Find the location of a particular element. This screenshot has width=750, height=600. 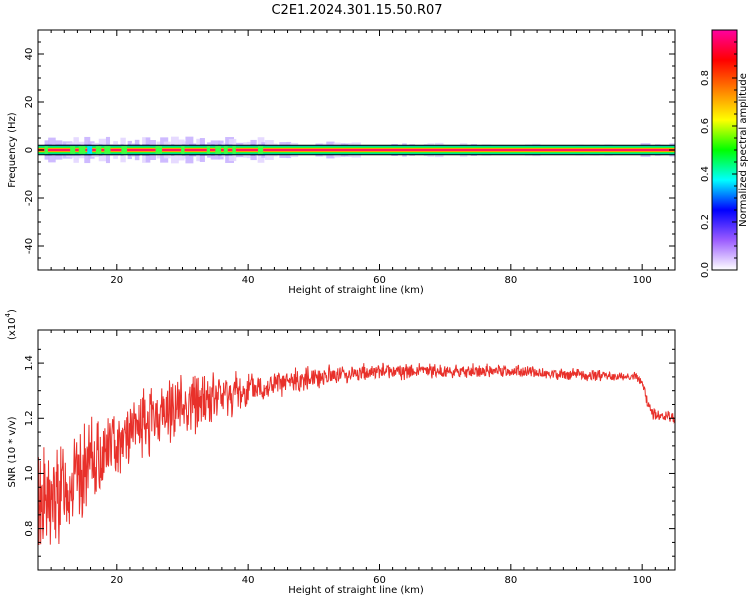

page-title: C2E1.2024.301.15.50.R07 is located at coordinates (356, 10).